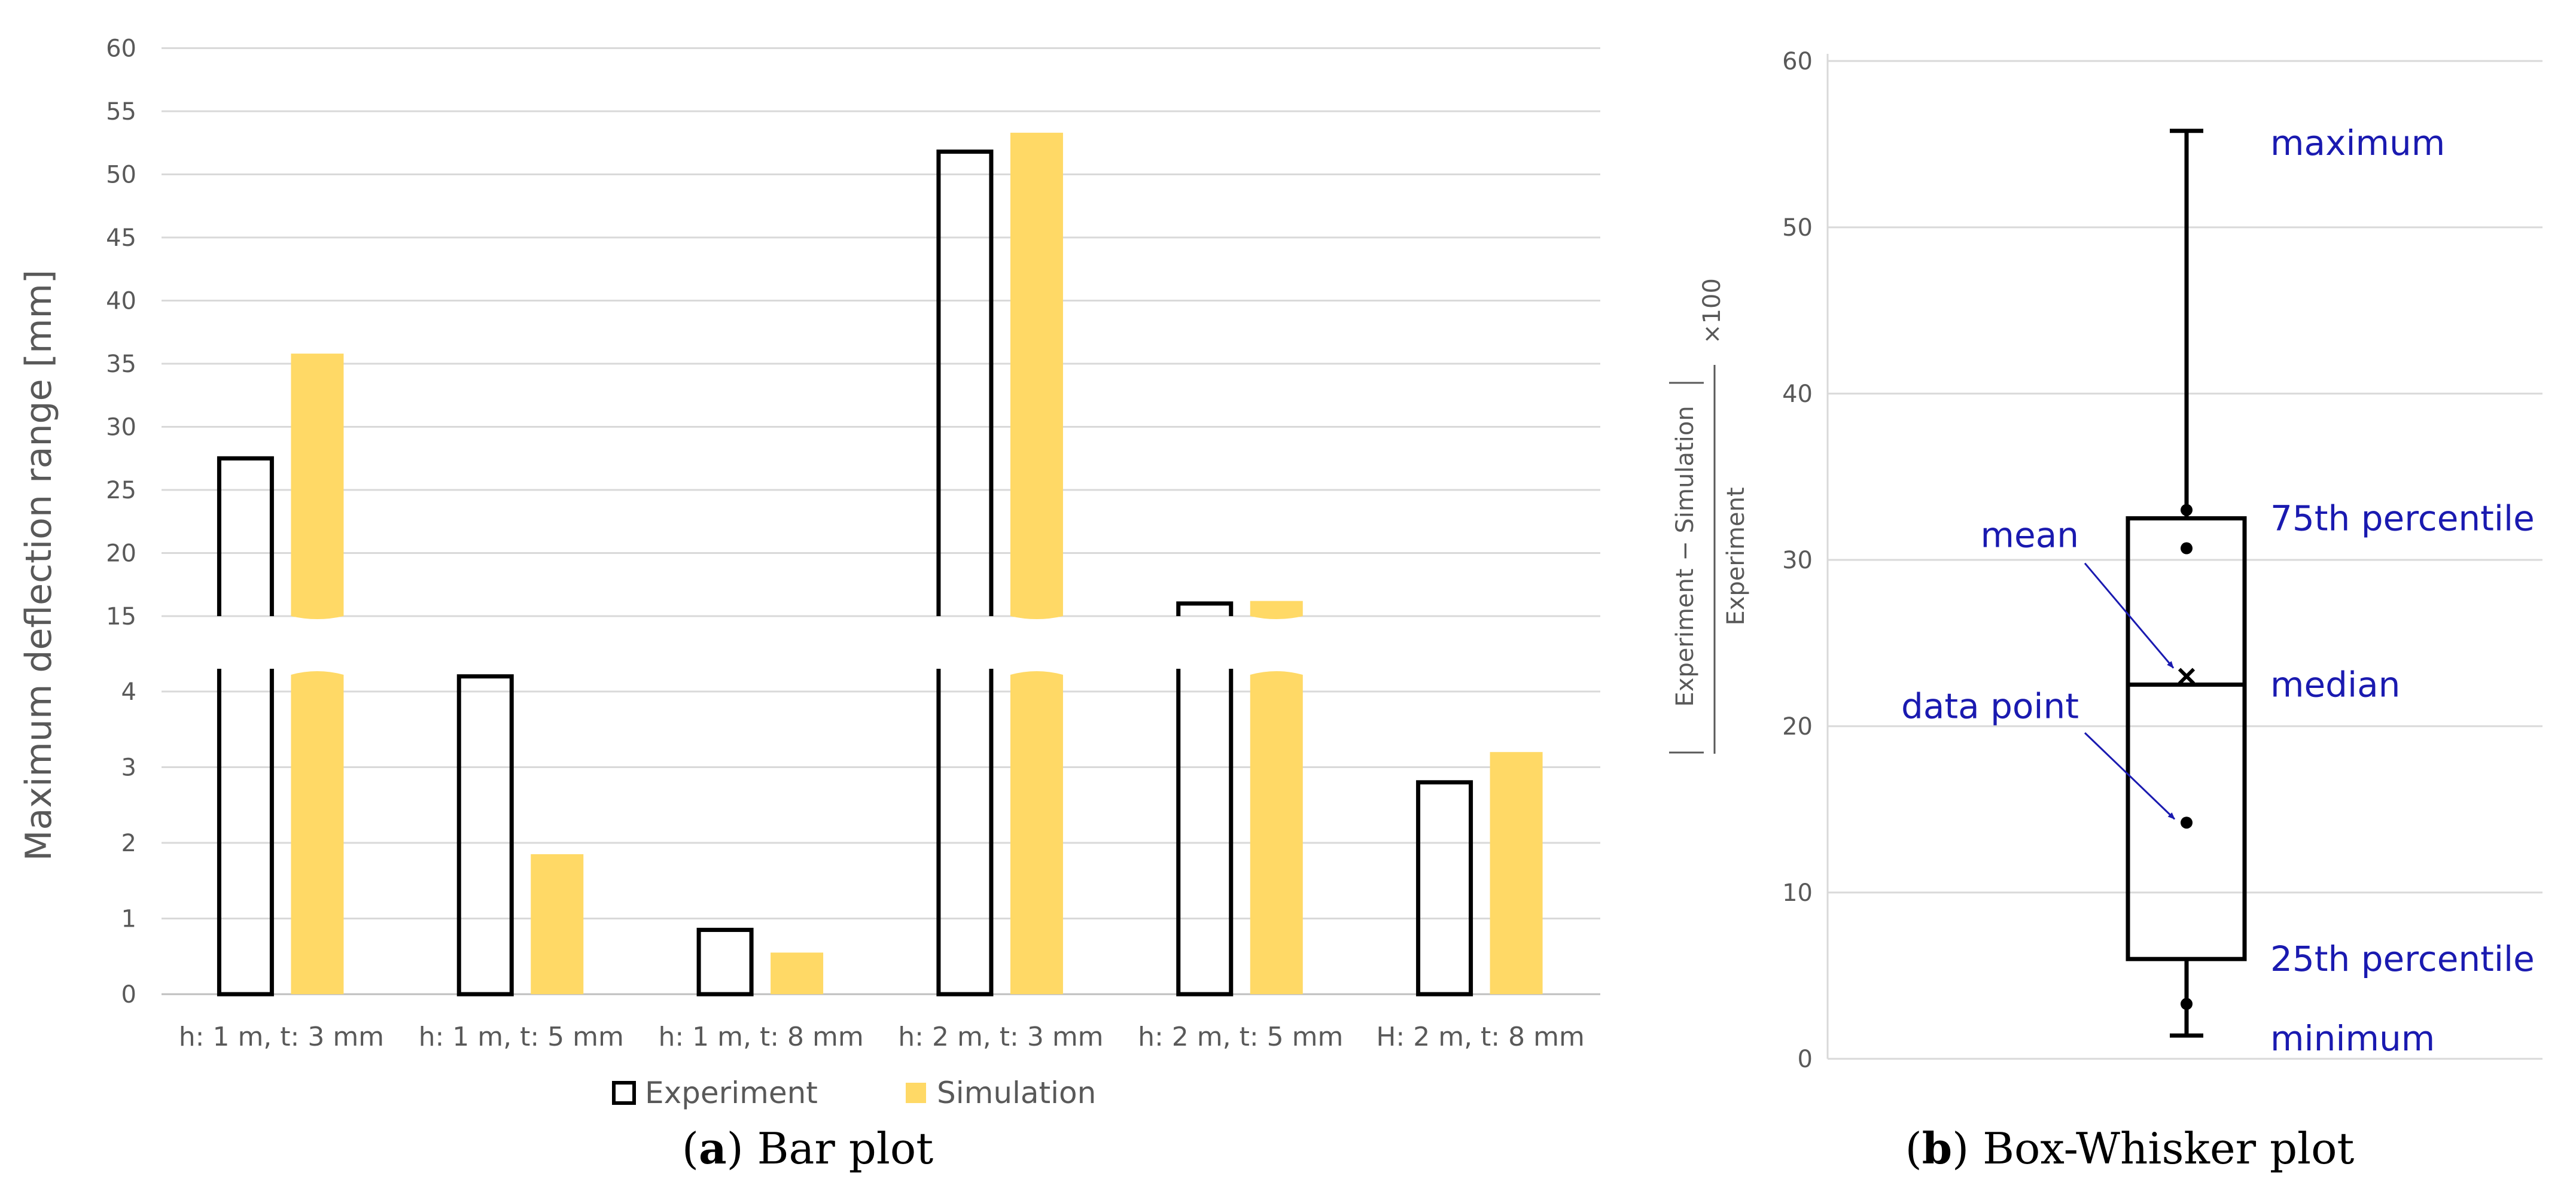 The image size is (2576, 1191). What do you see at coordinates (1736, 556) in the screenshot?
I see `formula-denominator: Experiment` at bounding box center [1736, 556].